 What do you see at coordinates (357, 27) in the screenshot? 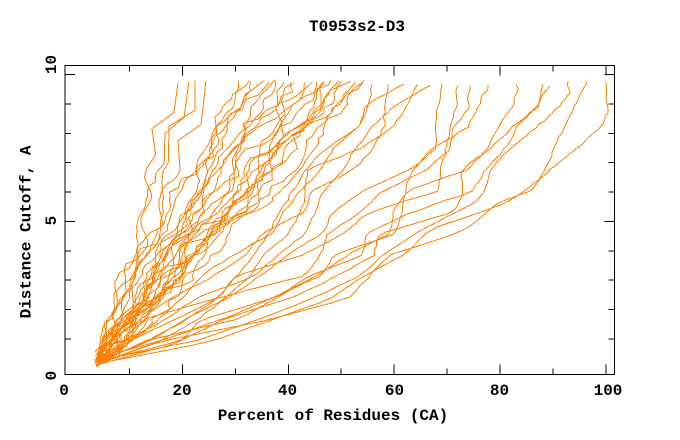
I see `svg-text: T0953s2-D3` at bounding box center [357, 27].